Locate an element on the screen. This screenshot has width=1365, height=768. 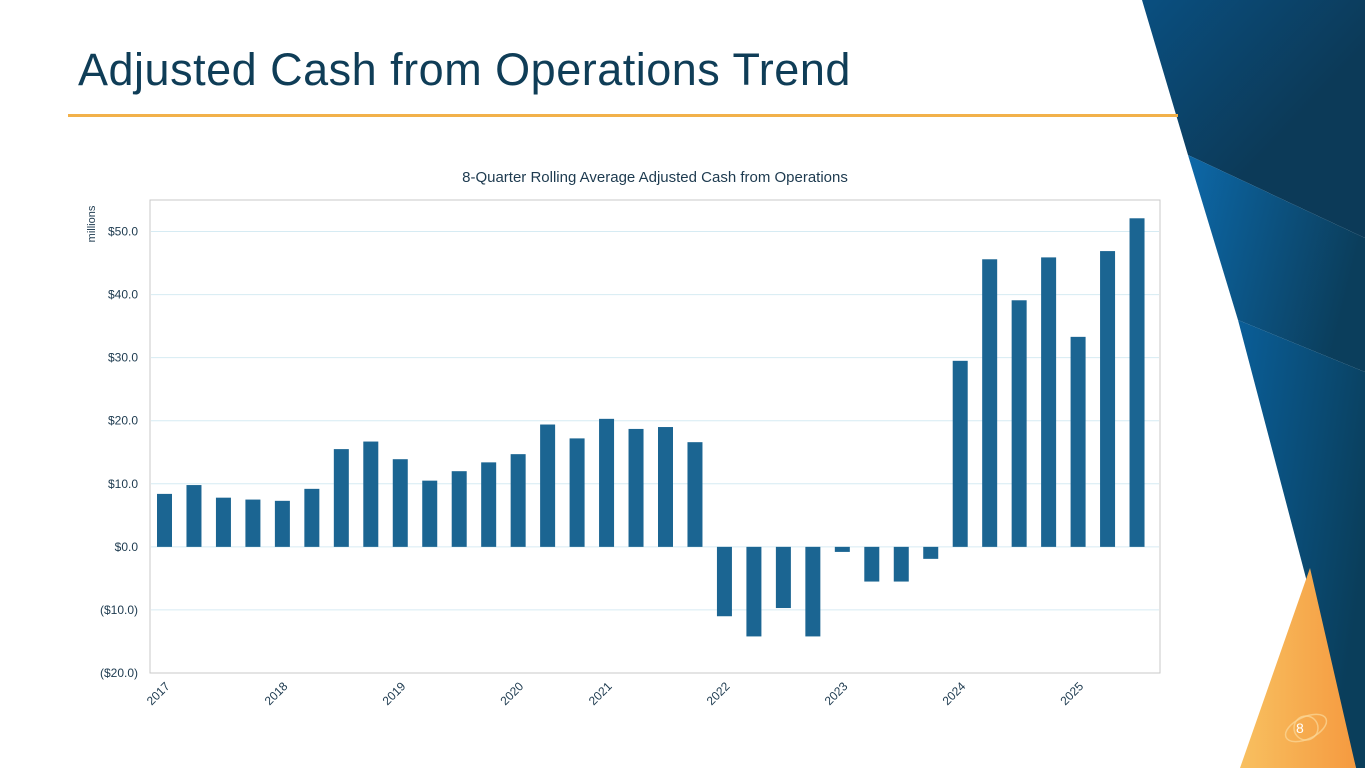
x-tick-label: 2025 is located at coordinates (1071, 693).